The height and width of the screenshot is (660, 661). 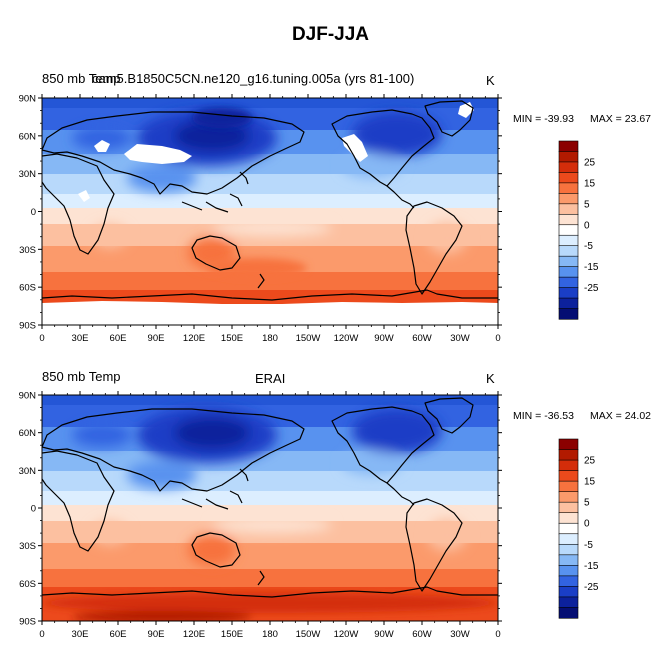 I want to click on panel1-max-label: MAX = 23.67, so click(x=620, y=119).